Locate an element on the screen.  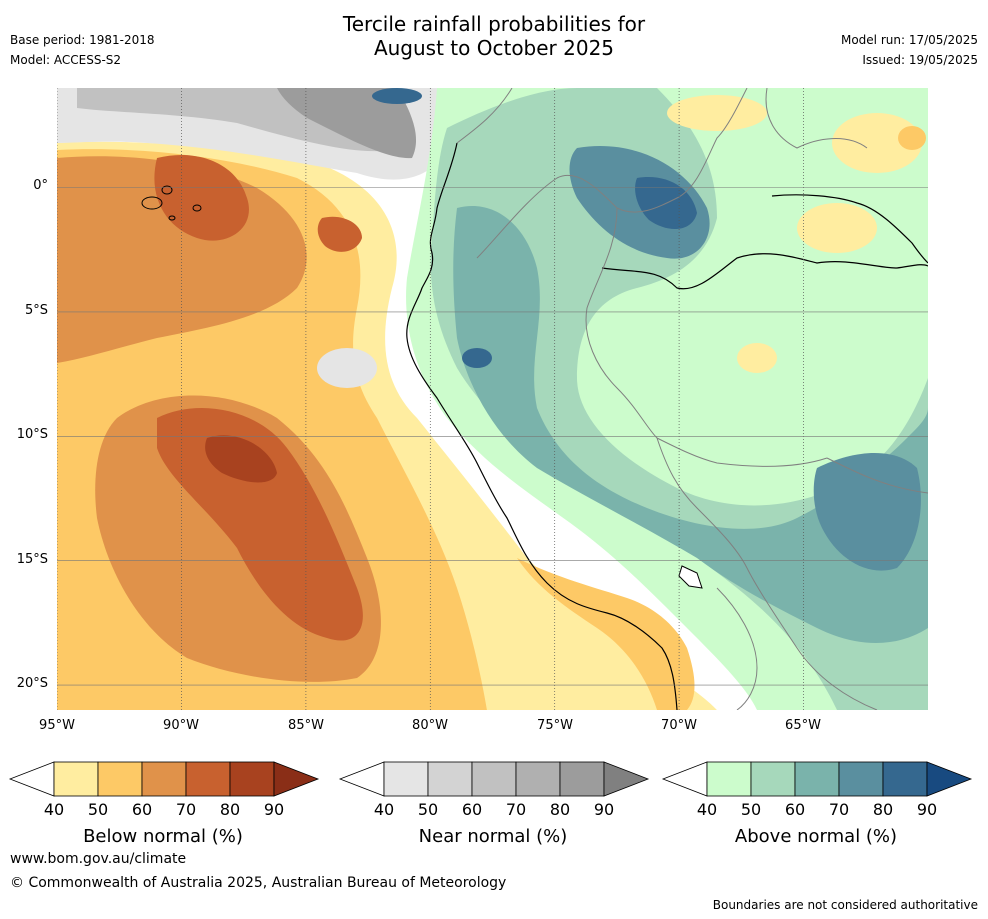
lat-tick-15s: 15°S is located at coordinates (32, 559).